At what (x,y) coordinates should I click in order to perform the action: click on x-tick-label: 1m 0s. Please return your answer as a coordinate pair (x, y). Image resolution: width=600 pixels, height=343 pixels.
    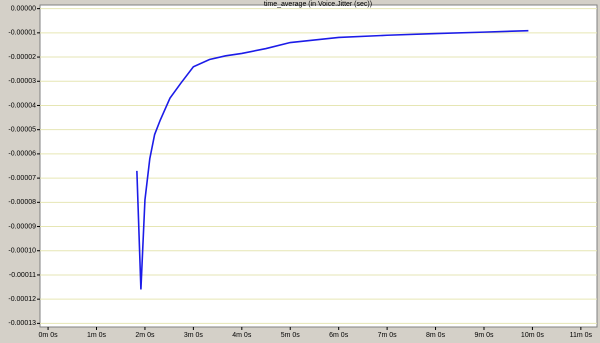
    Looking at the image, I should click on (97, 335).